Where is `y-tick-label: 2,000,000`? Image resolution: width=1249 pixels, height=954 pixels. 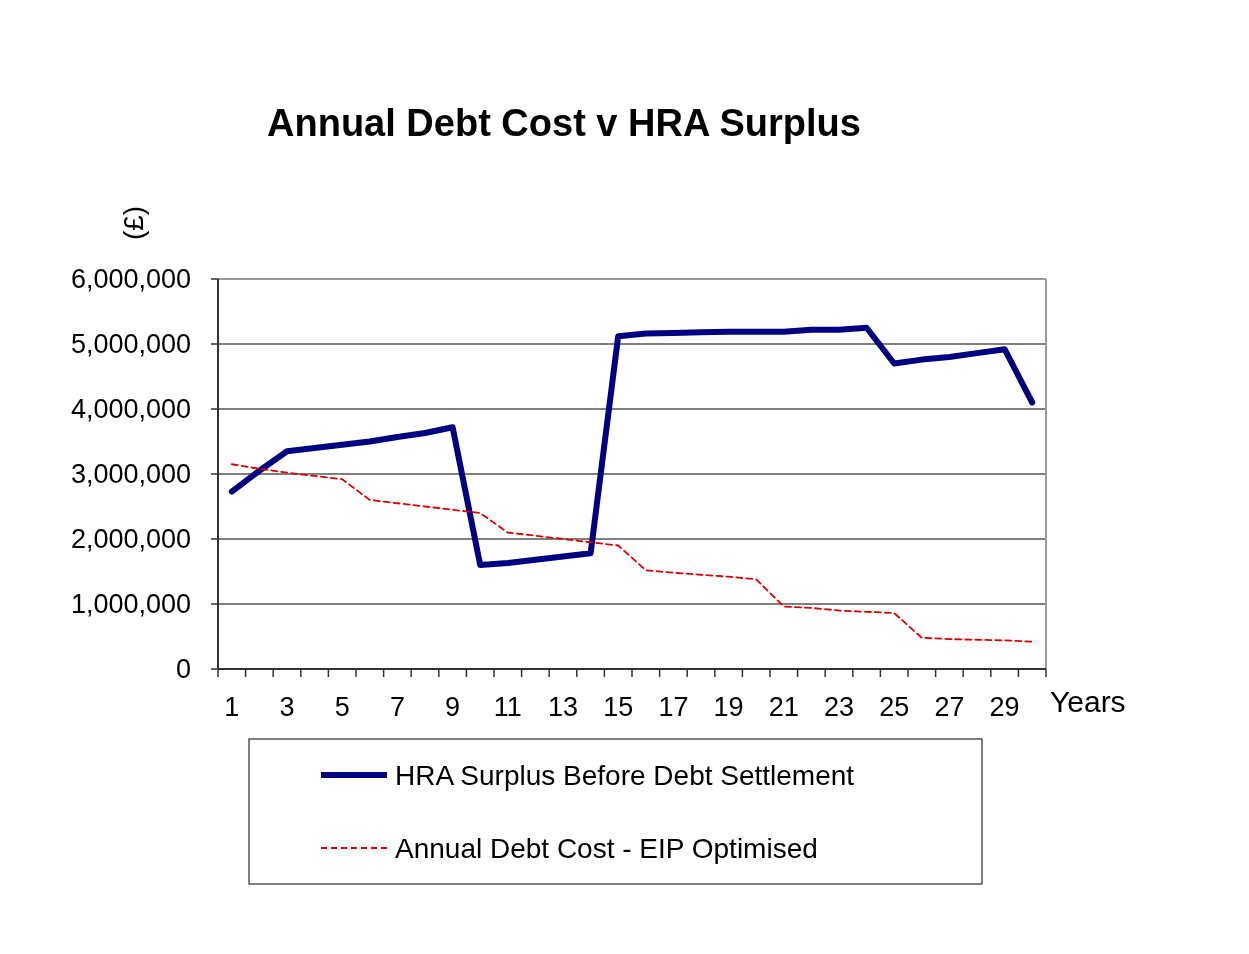
y-tick-label: 2,000,000 is located at coordinates (130, 539).